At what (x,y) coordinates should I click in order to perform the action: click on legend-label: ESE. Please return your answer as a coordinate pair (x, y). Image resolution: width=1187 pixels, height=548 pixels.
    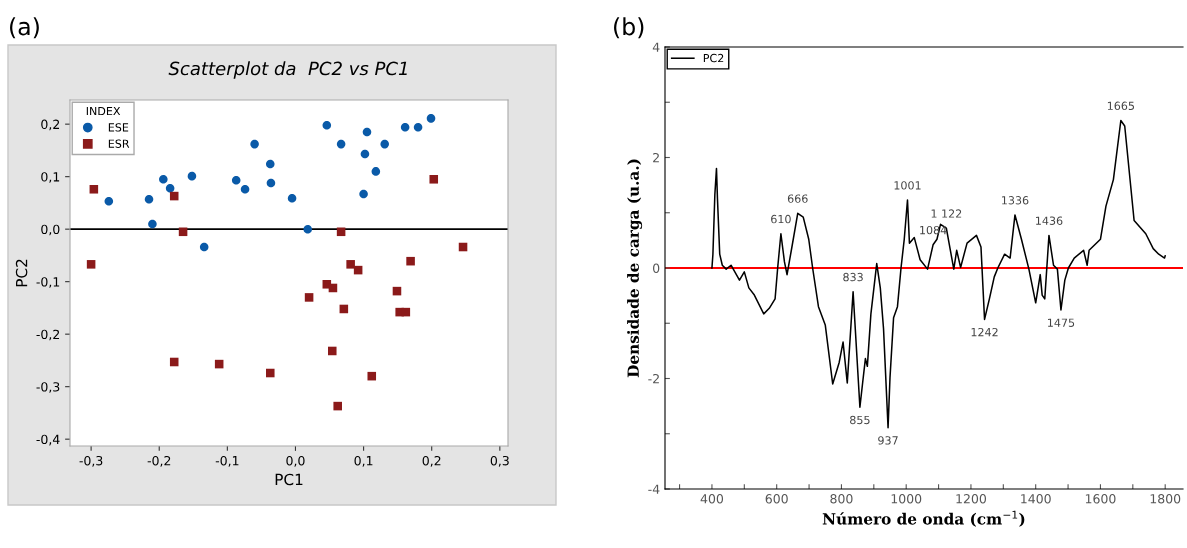
    Looking at the image, I should click on (118, 127).